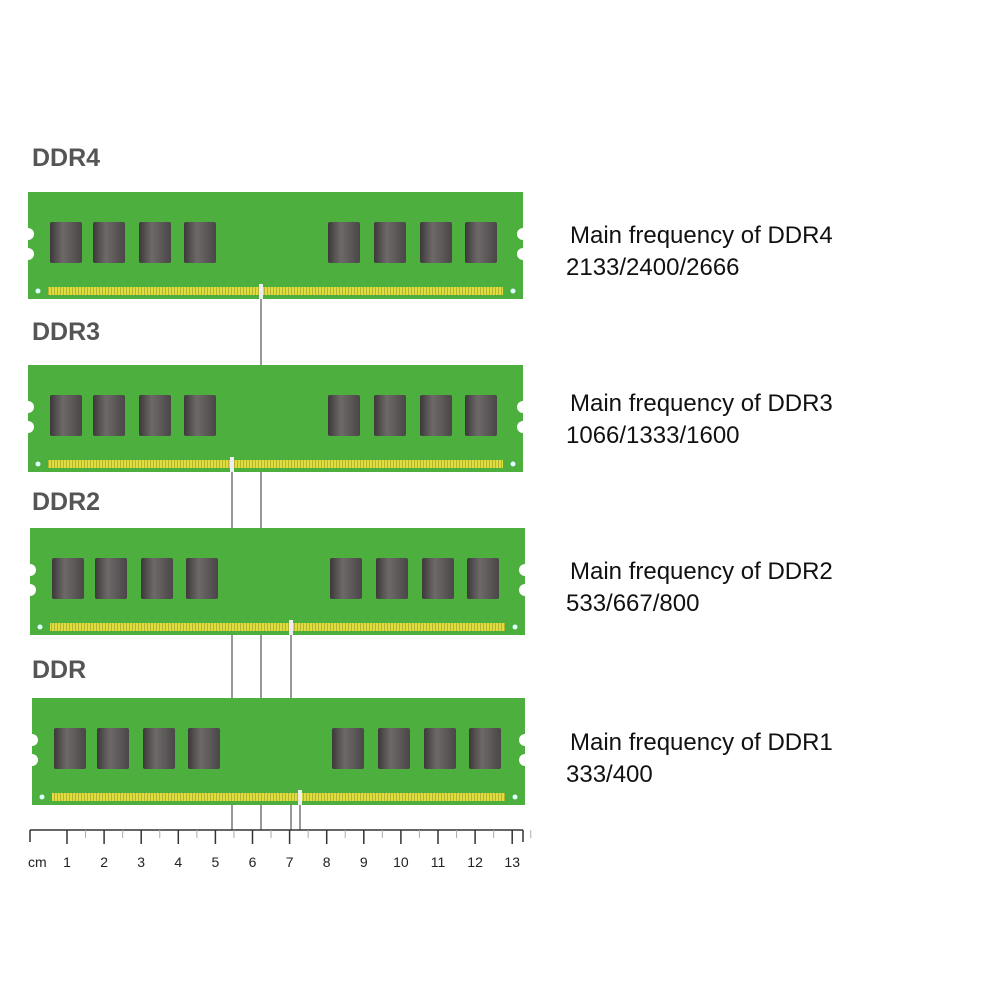 This screenshot has width=1001, height=1001. Describe the element at coordinates (701, 571) in the screenshot. I see `freq-title: Main frequency of DDR2` at that location.